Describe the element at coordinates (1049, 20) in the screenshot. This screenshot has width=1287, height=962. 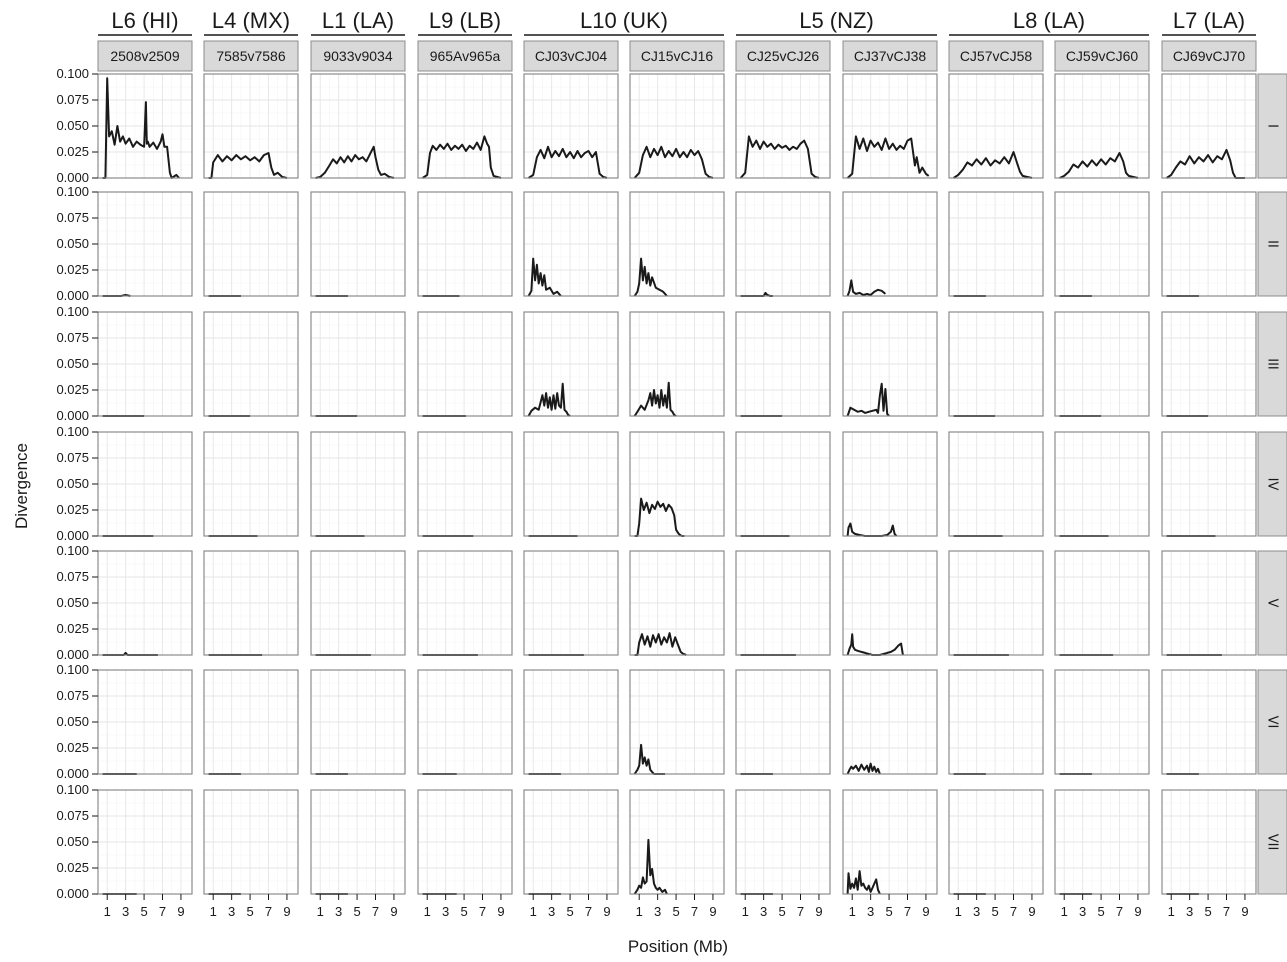
I see `lineage-label: L8 (LA)` at that location.